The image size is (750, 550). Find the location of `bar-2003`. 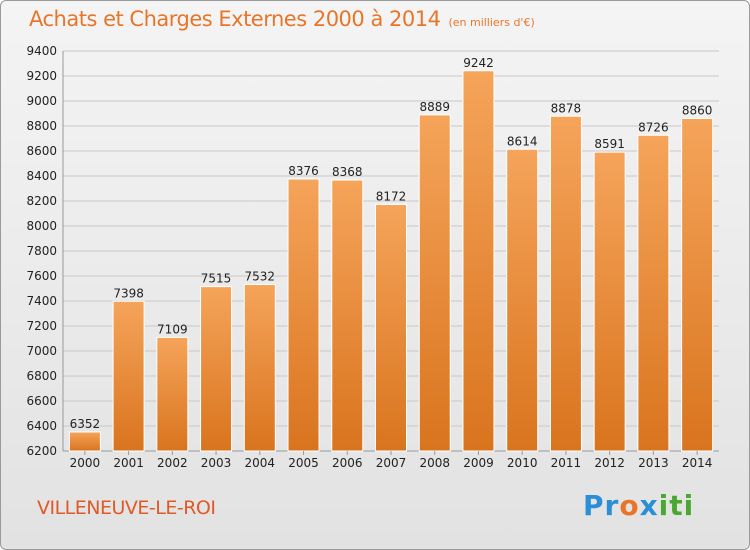

bar-2003 is located at coordinates (216, 369).